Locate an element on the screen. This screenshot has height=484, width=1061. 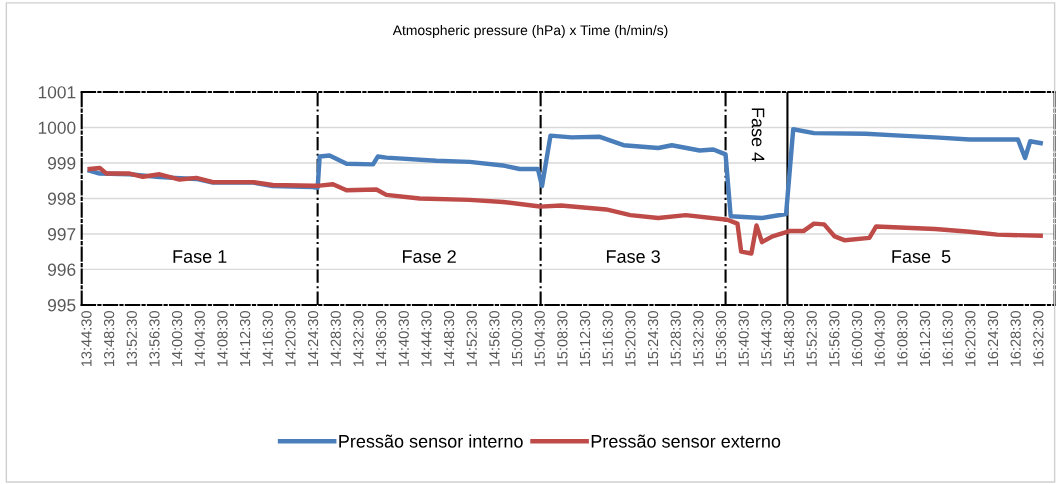
y-tick-label: 995 is located at coordinates (61, 305).